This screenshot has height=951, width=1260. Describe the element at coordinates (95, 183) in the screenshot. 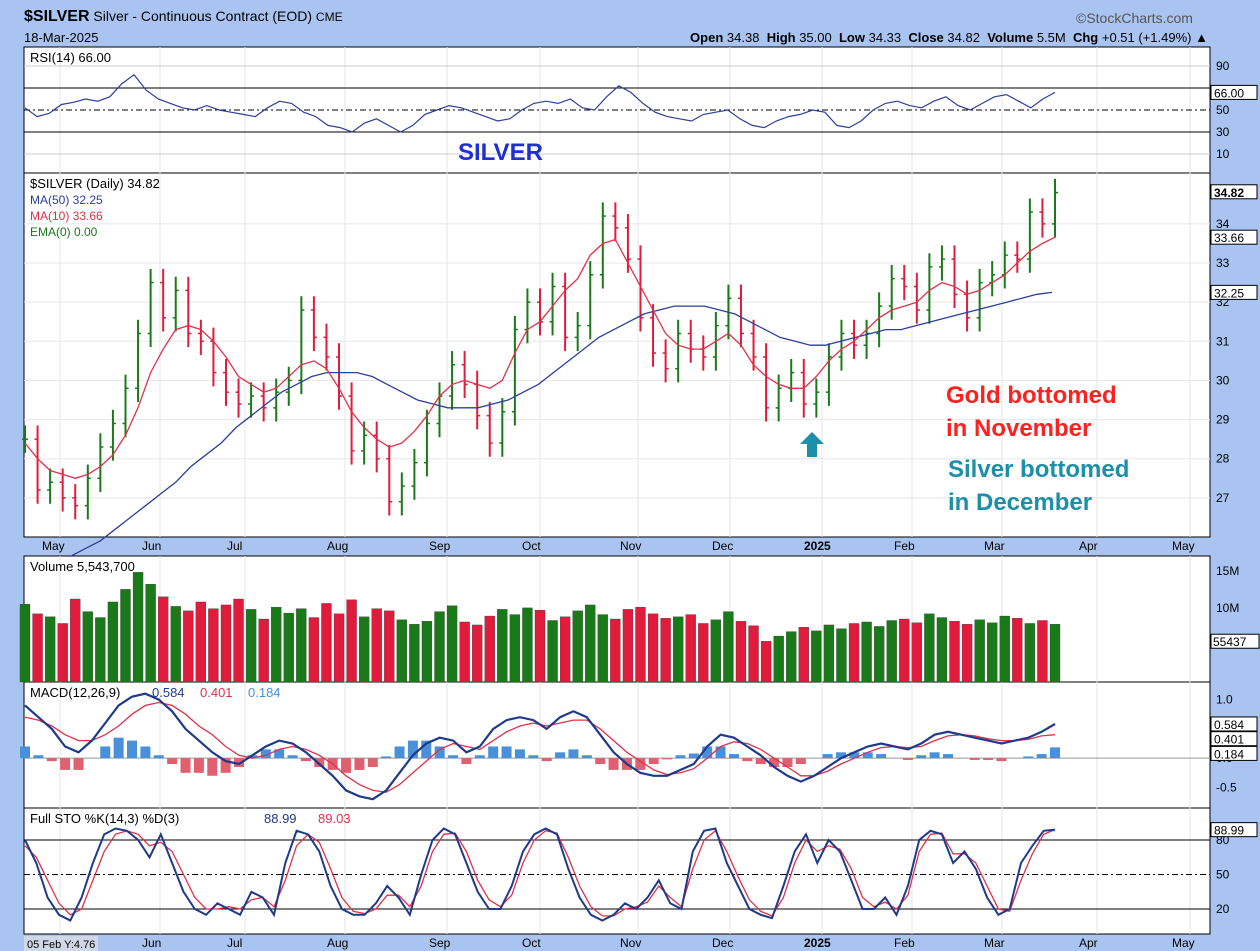

I see `price-legend-main: $SILVER (Daily) 34.82` at that location.